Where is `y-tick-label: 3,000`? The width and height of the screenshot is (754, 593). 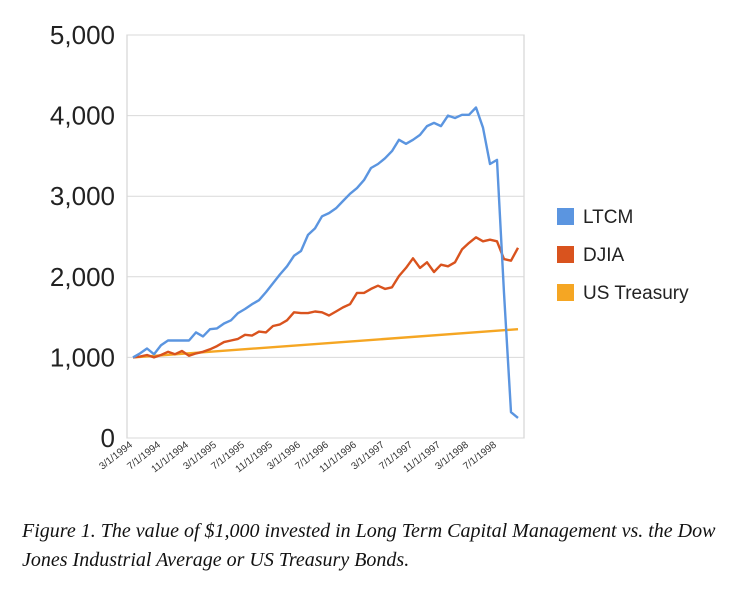 y-tick-label: 3,000 is located at coordinates (82, 196).